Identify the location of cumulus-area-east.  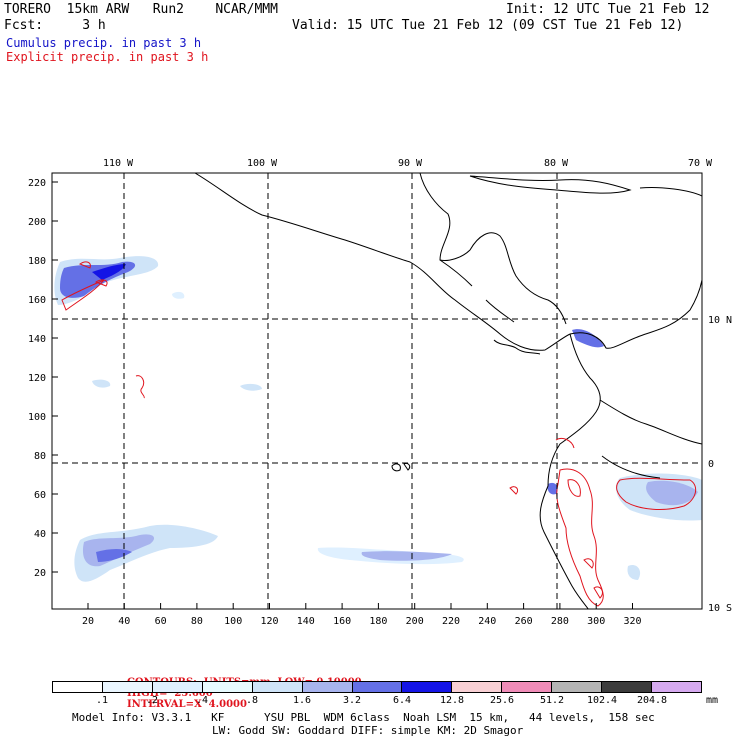
(672, 493).